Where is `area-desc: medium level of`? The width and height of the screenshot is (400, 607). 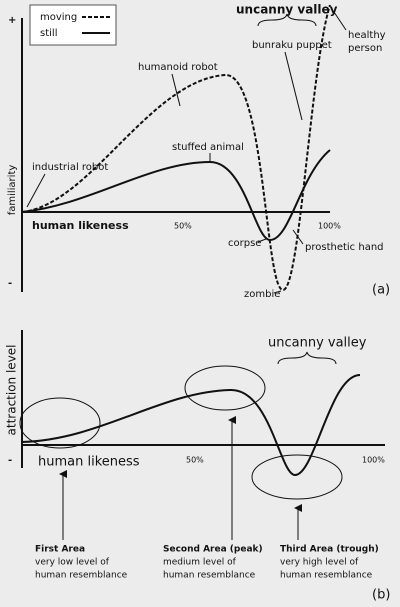
area-desc: medium level of is located at coordinates (200, 563).